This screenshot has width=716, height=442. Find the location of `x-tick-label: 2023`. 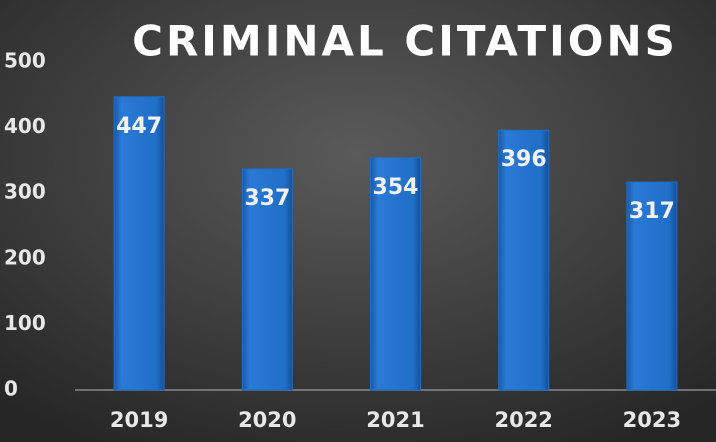

x-tick-label: 2023 is located at coordinates (652, 420).